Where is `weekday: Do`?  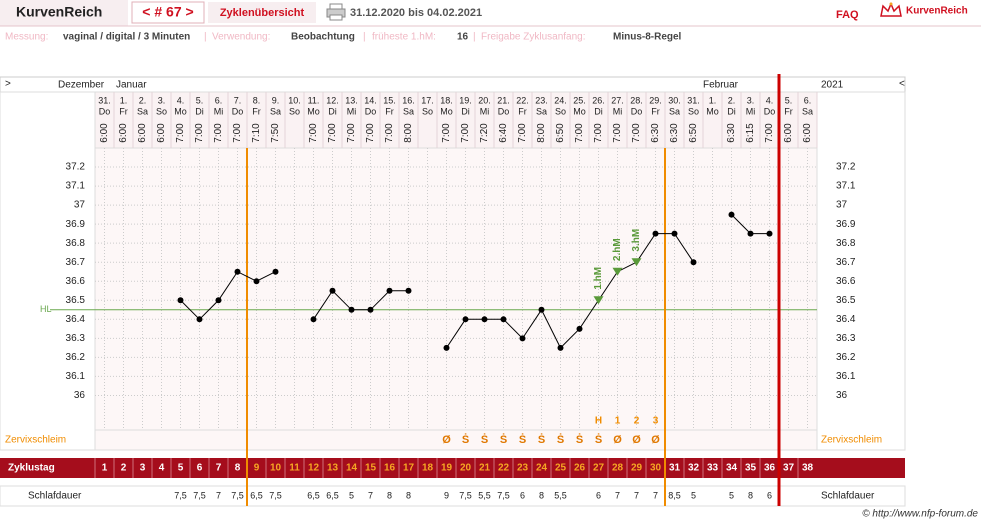 weekday: Do is located at coordinates (105, 111).